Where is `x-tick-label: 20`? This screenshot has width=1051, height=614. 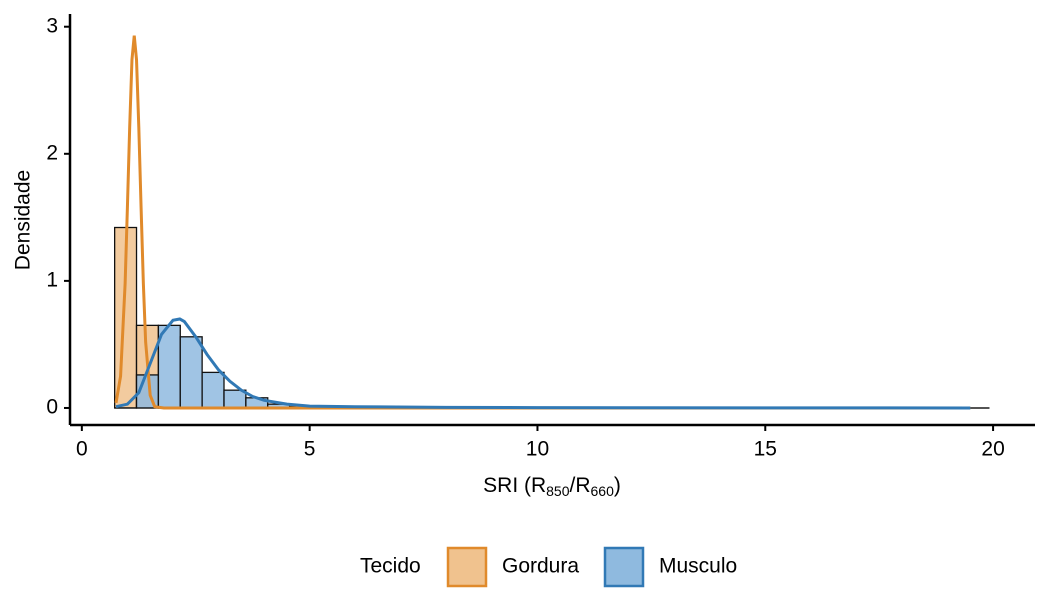 x-tick-label: 20 is located at coordinates (992, 449).